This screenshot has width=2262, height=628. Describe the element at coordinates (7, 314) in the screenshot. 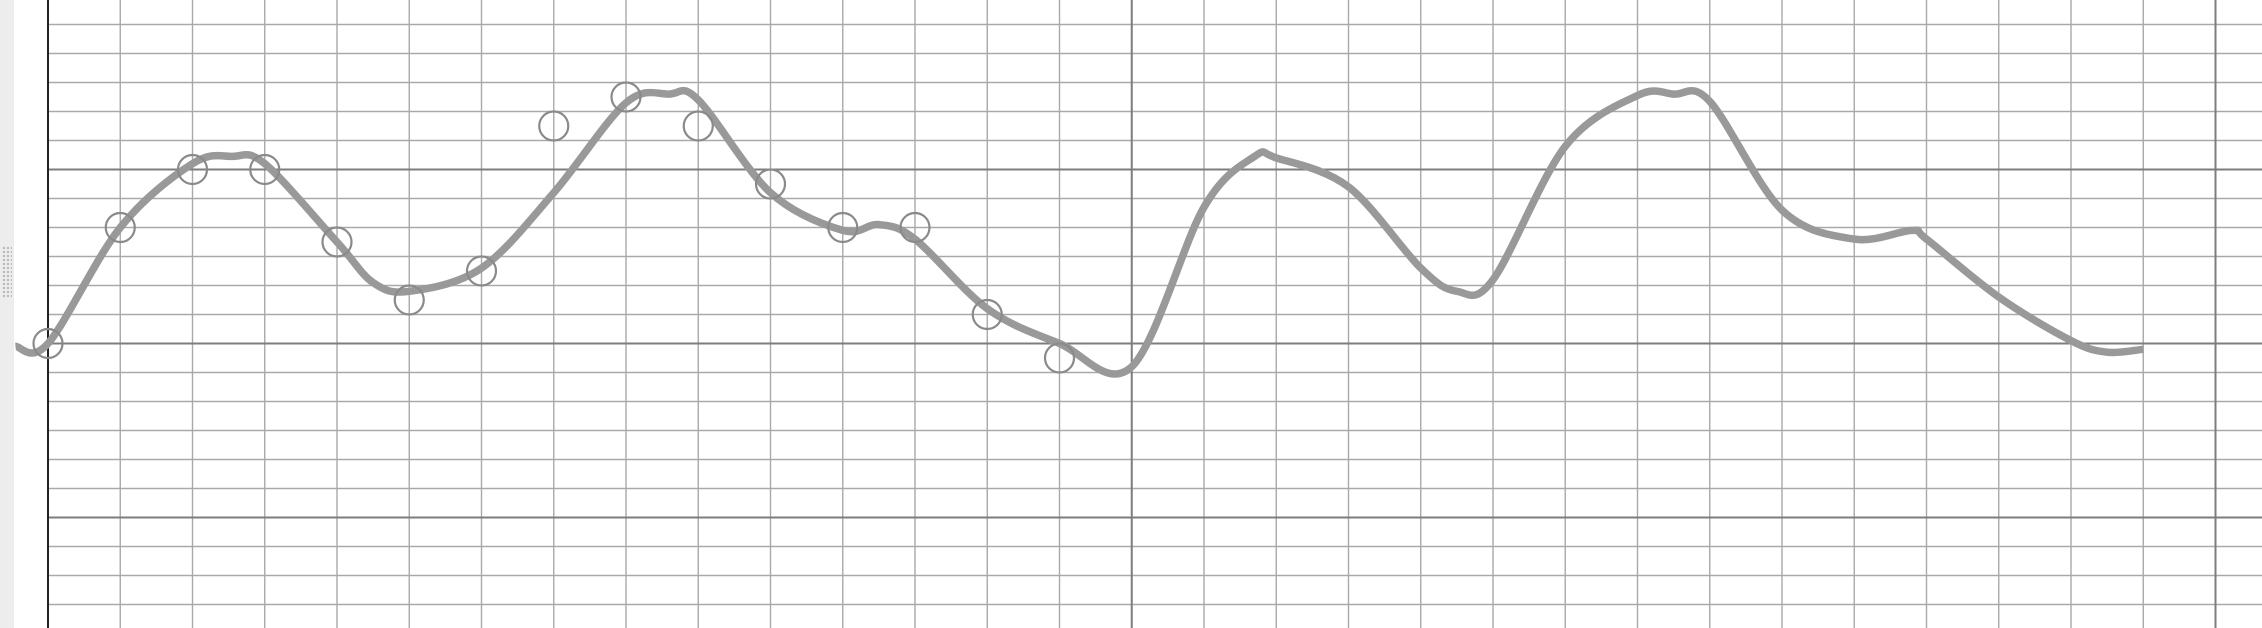

I see `left-panel-strip` at that location.